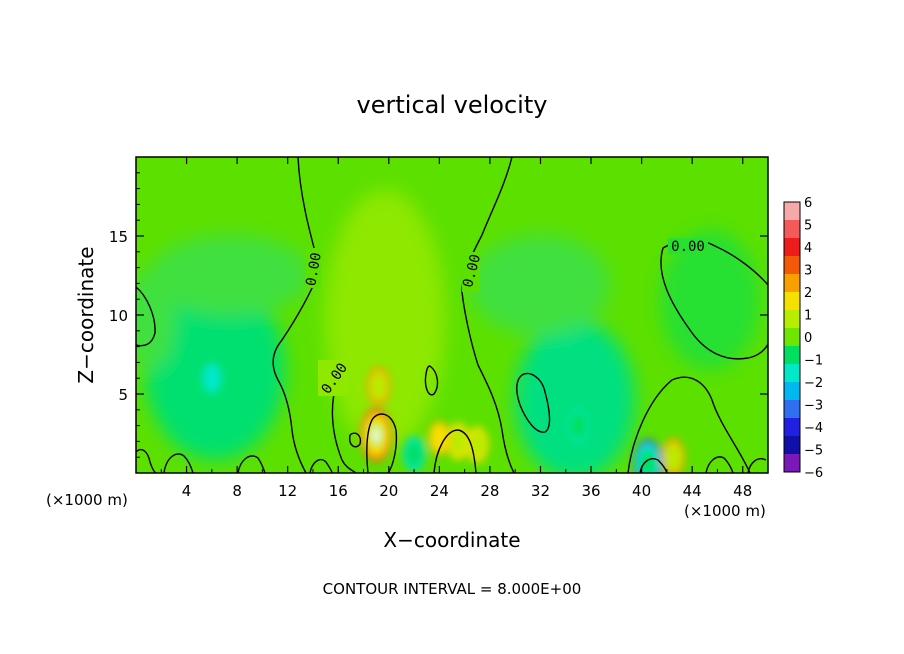 Image resolution: width=904 pixels, height=654 pixels. I want to click on colorbar-tick-label: −1, so click(813, 361).